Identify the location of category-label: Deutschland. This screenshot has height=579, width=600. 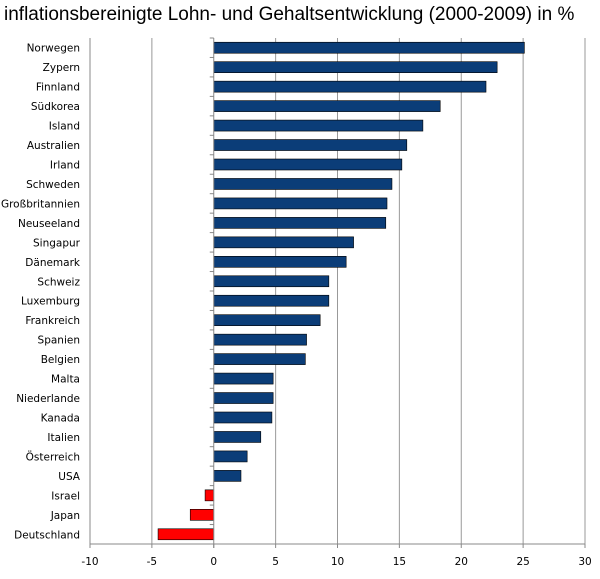
(47, 535).